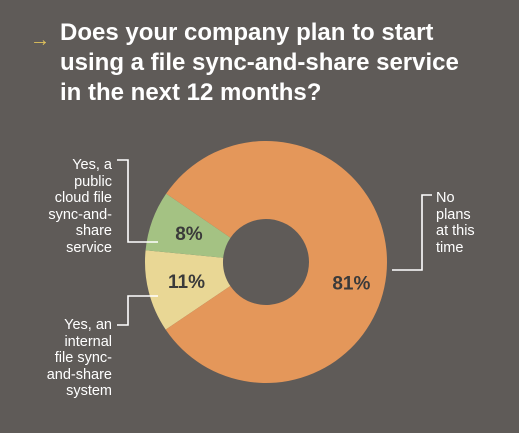 This screenshot has height=433, width=519. I want to click on title-line: using a file sync-and-share service, so click(259, 62).